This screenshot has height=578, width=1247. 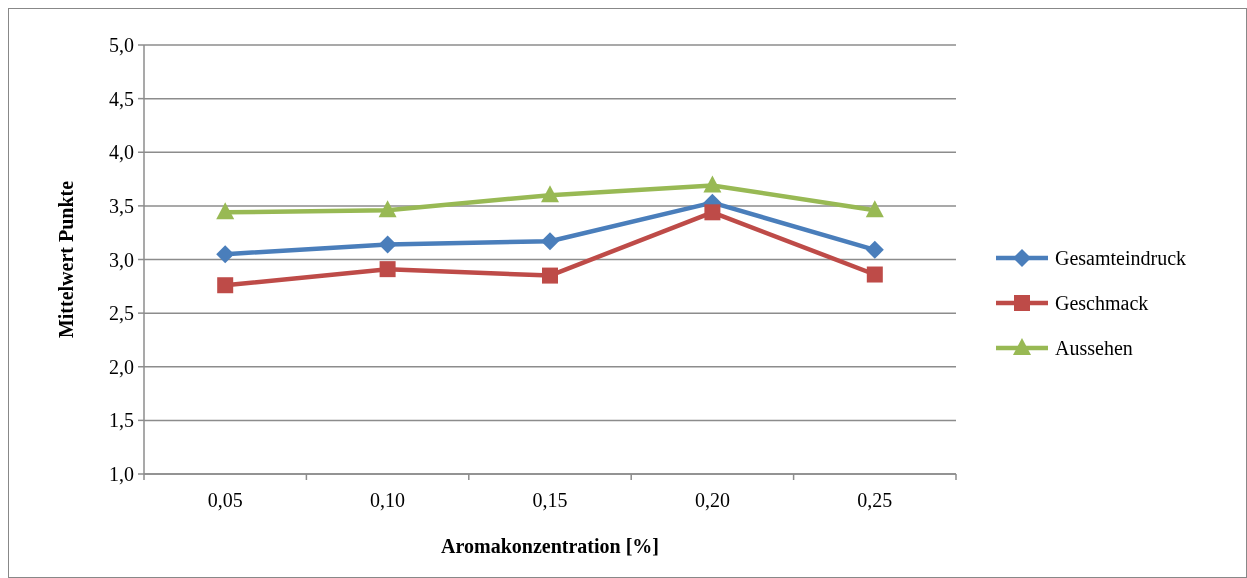 I want to click on legend-label: Gesamteindruck, so click(x=1121, y=258).